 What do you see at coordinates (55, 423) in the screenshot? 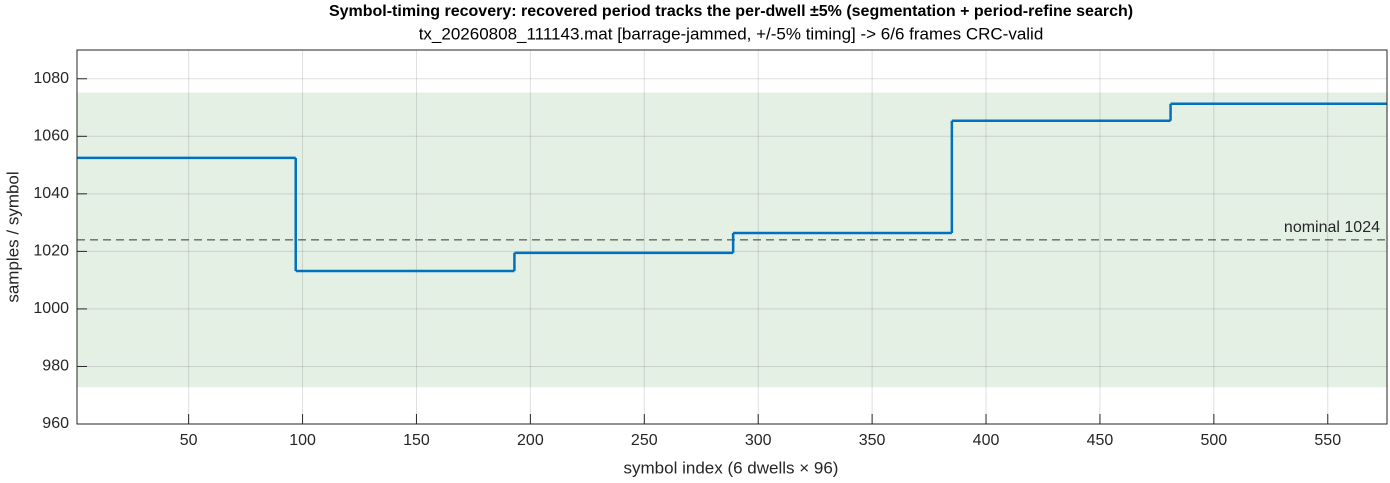
I see `y-tick-label: 960` at bounding box center [55, 423].